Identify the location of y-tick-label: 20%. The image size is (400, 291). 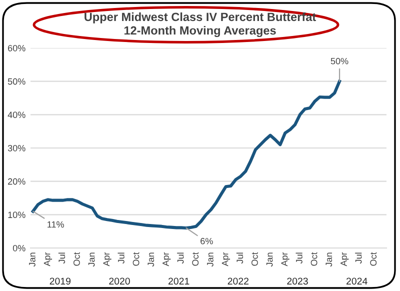
(17, 181).